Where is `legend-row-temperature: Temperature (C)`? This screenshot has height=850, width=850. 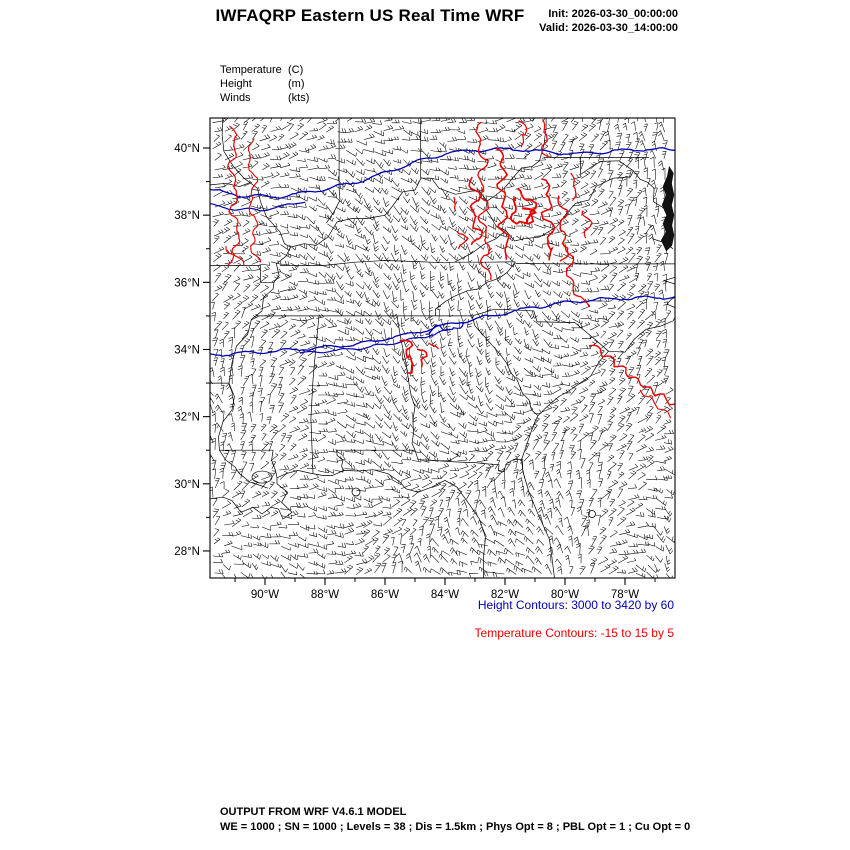 legend-row-temperature: Temperature (C) is located at coordinates (264, 70).